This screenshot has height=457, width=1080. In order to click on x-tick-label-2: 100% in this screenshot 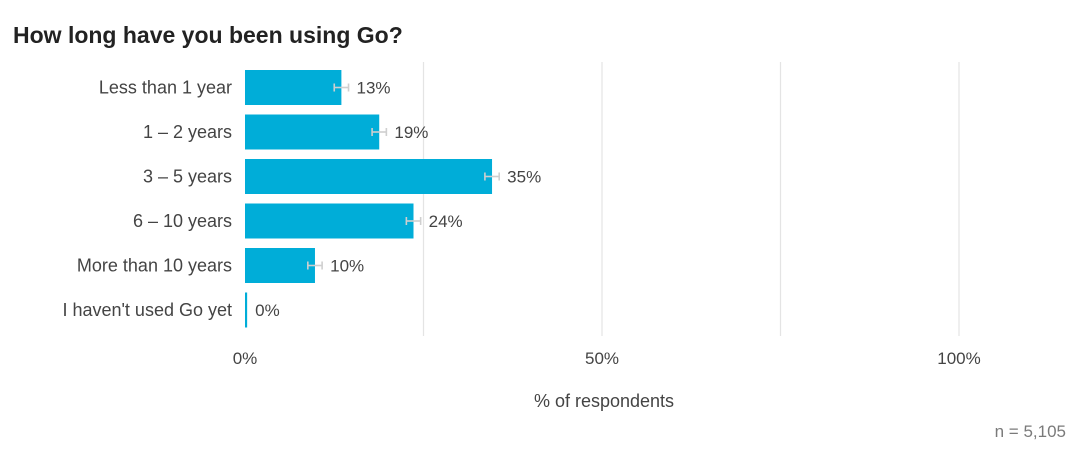, I will do `click(958, 358)`.